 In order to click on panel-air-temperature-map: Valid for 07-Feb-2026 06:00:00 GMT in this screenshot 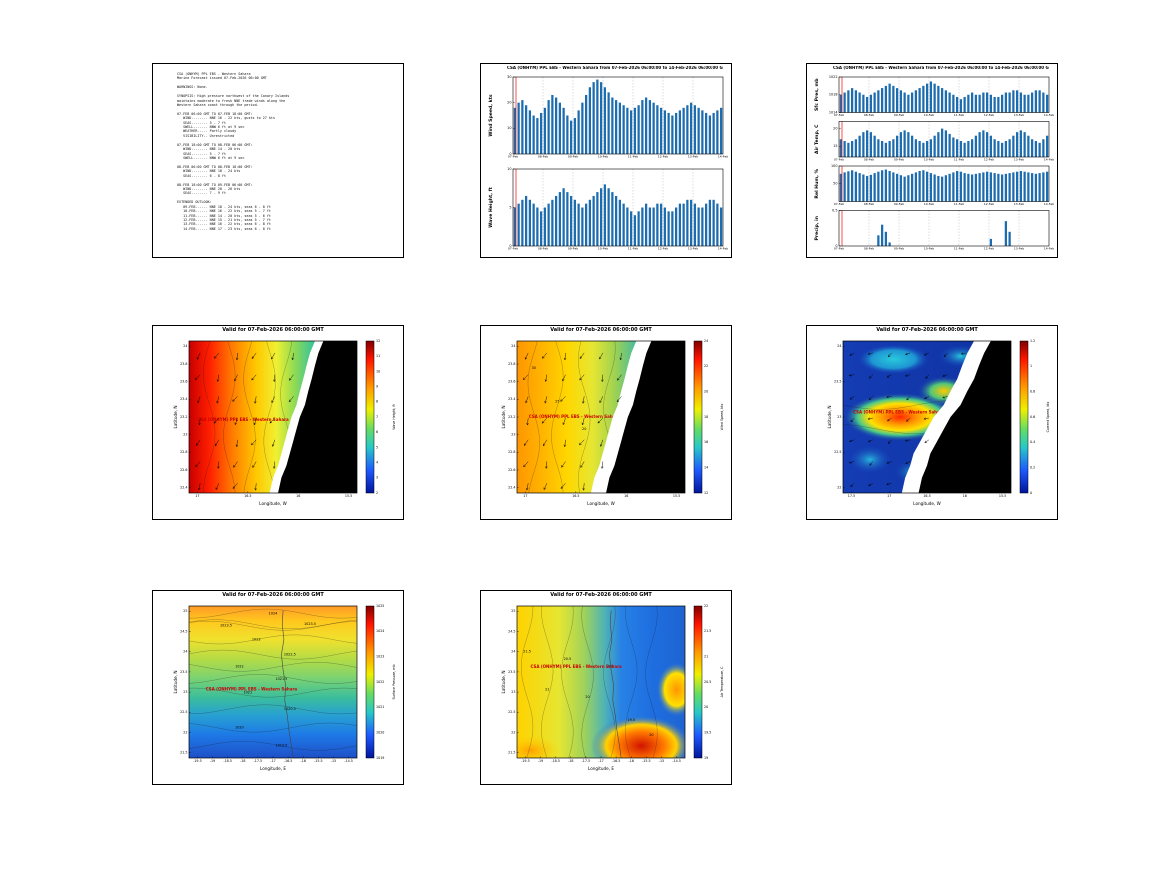, I will do `click(606, 687)`.